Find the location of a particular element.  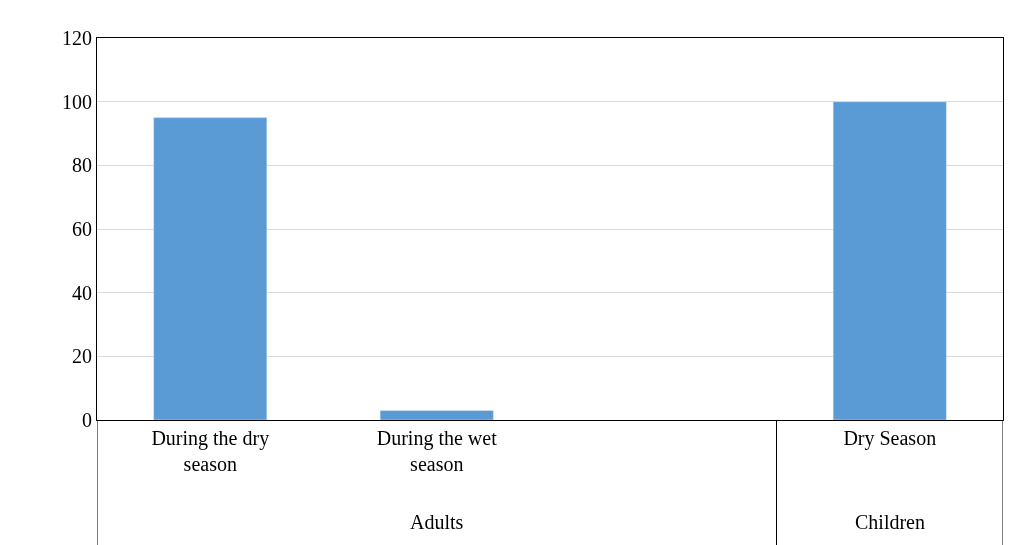

x-tick-label: During the dry season is located at coordinates (210, 451).